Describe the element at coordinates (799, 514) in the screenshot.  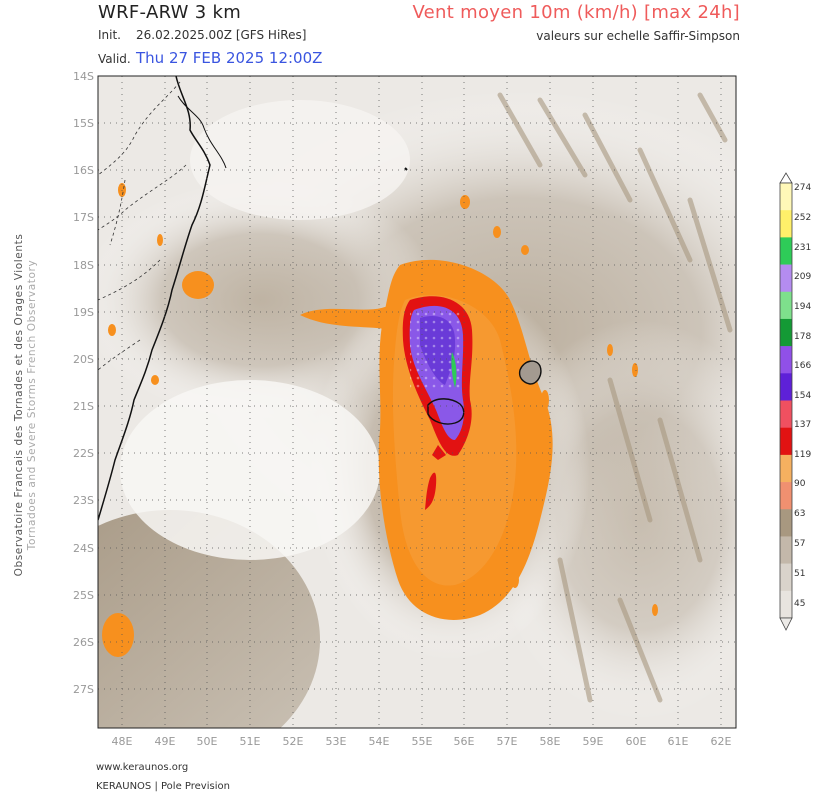
I see `legend-tick: 63` at that location.